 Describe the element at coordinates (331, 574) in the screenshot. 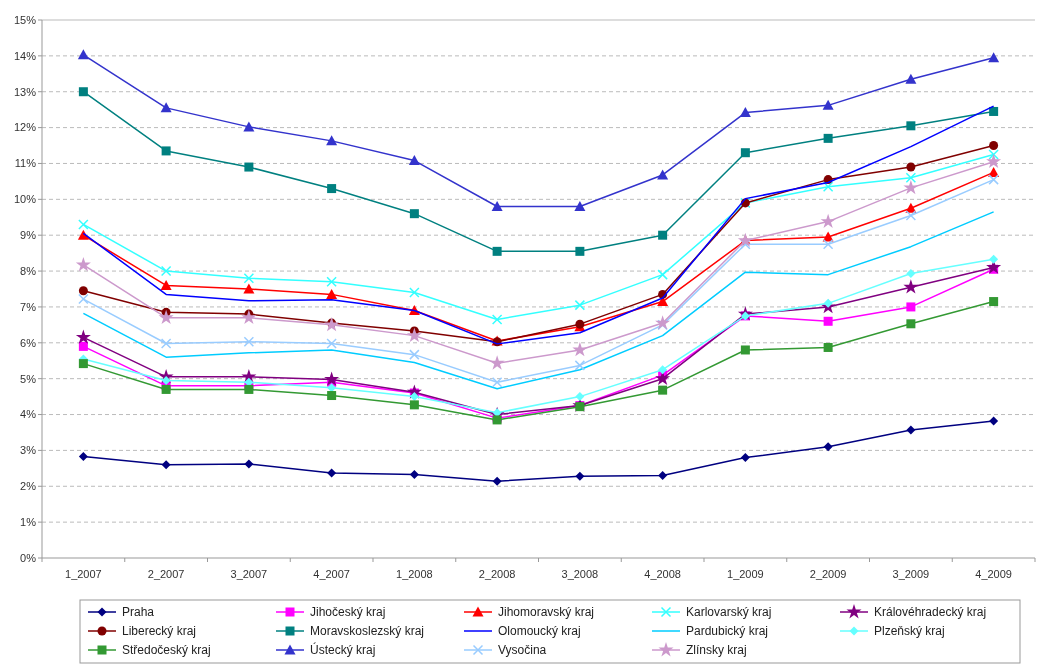

I see `x-tick-label: 4_2007` at that location.